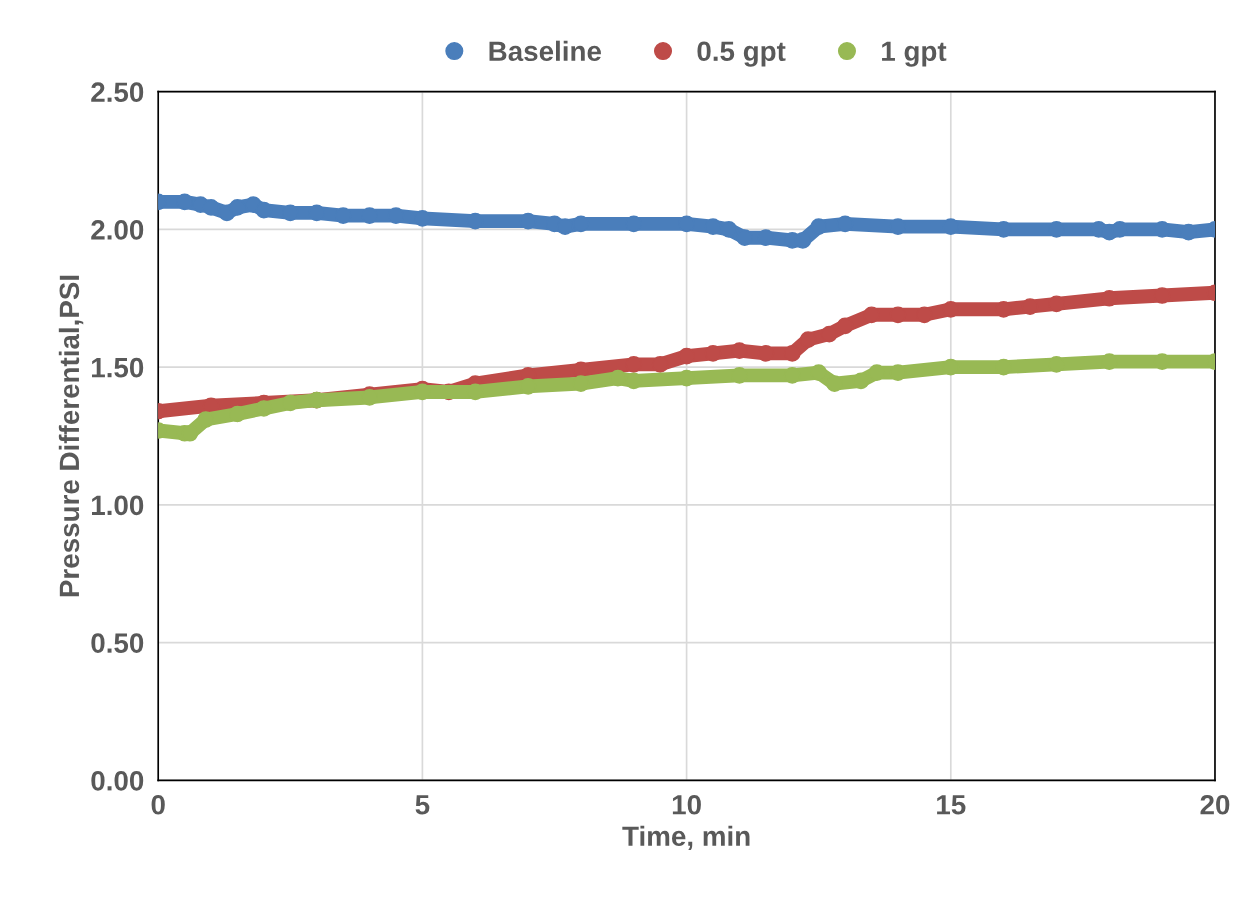  I want to click on x-tick-label: 0, so click(158, 804).